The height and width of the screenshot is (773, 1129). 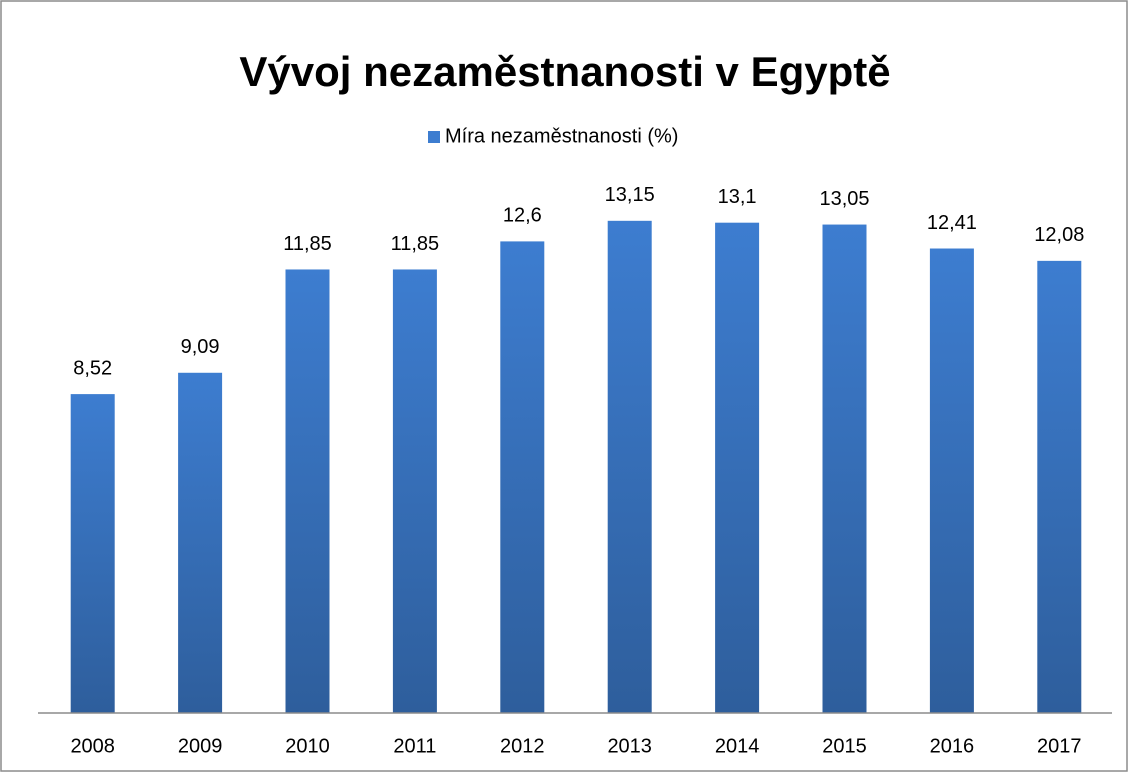 What do you see at coordinates (200, 347) in the screenshot?
I see `data-label: 9,09` at bounding box center [200, 347].